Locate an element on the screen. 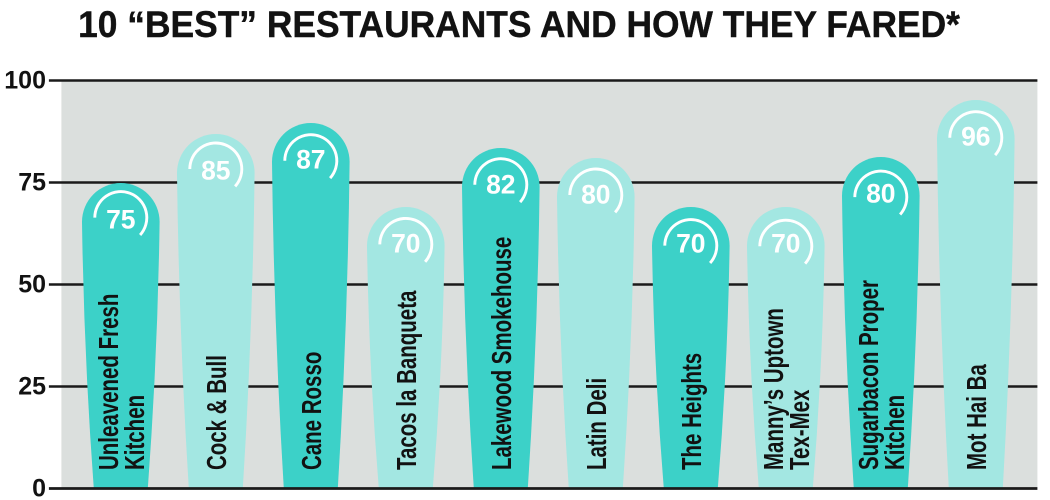 This screenshot has width=1050, height=500. svg-text: 0 is located at coordinates (39, 487).